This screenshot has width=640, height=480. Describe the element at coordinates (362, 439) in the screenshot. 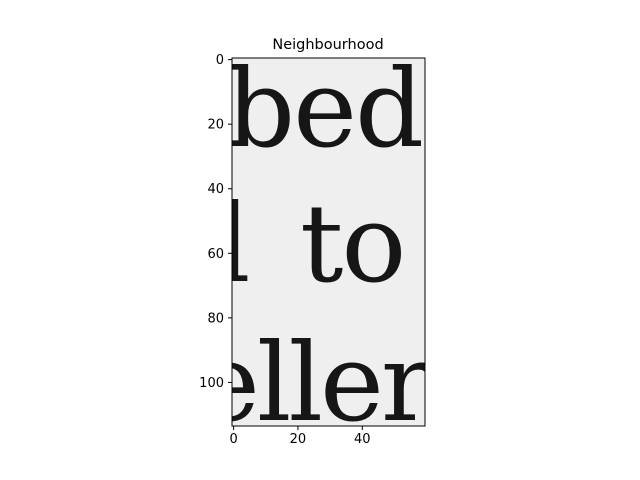

I see `x-tick-label: 40` at that location.